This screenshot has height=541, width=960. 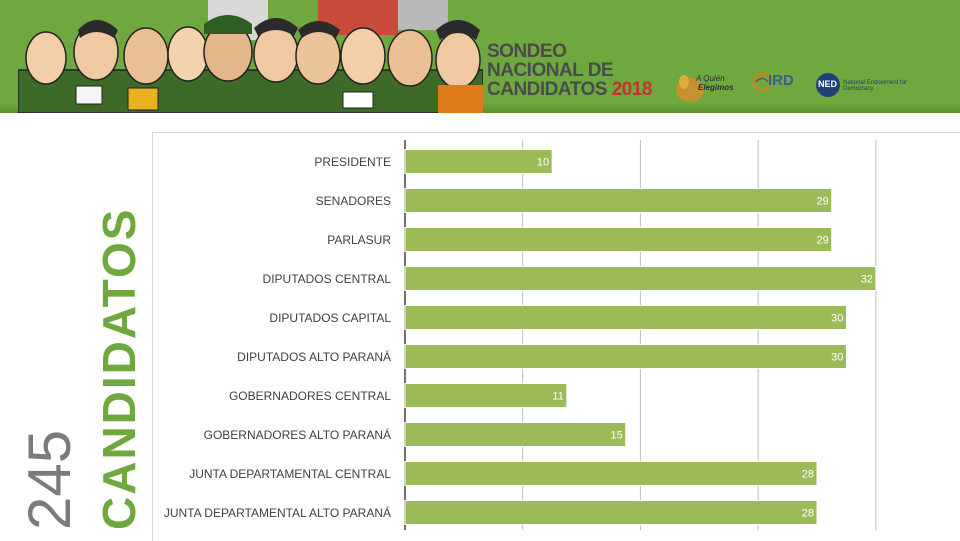 I want to click on category-label-1: SENADORES, so click(x=353, y=200).